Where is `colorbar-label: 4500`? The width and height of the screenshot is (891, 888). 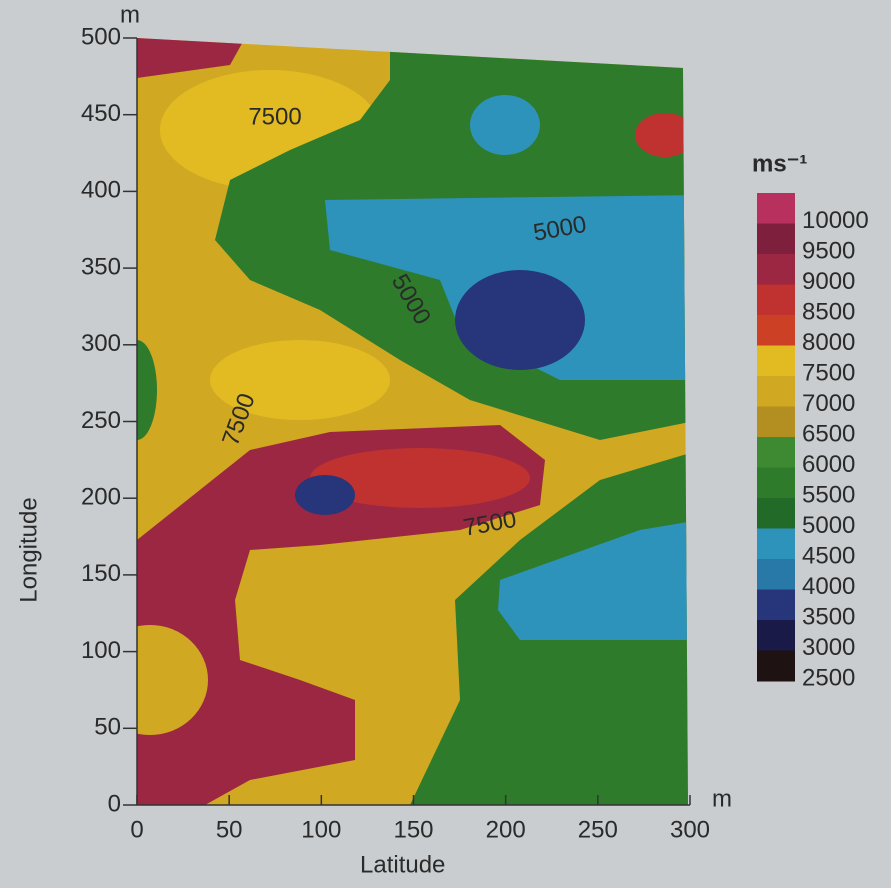 colorbar-label: 4500 is located at coordinates (828, 555).